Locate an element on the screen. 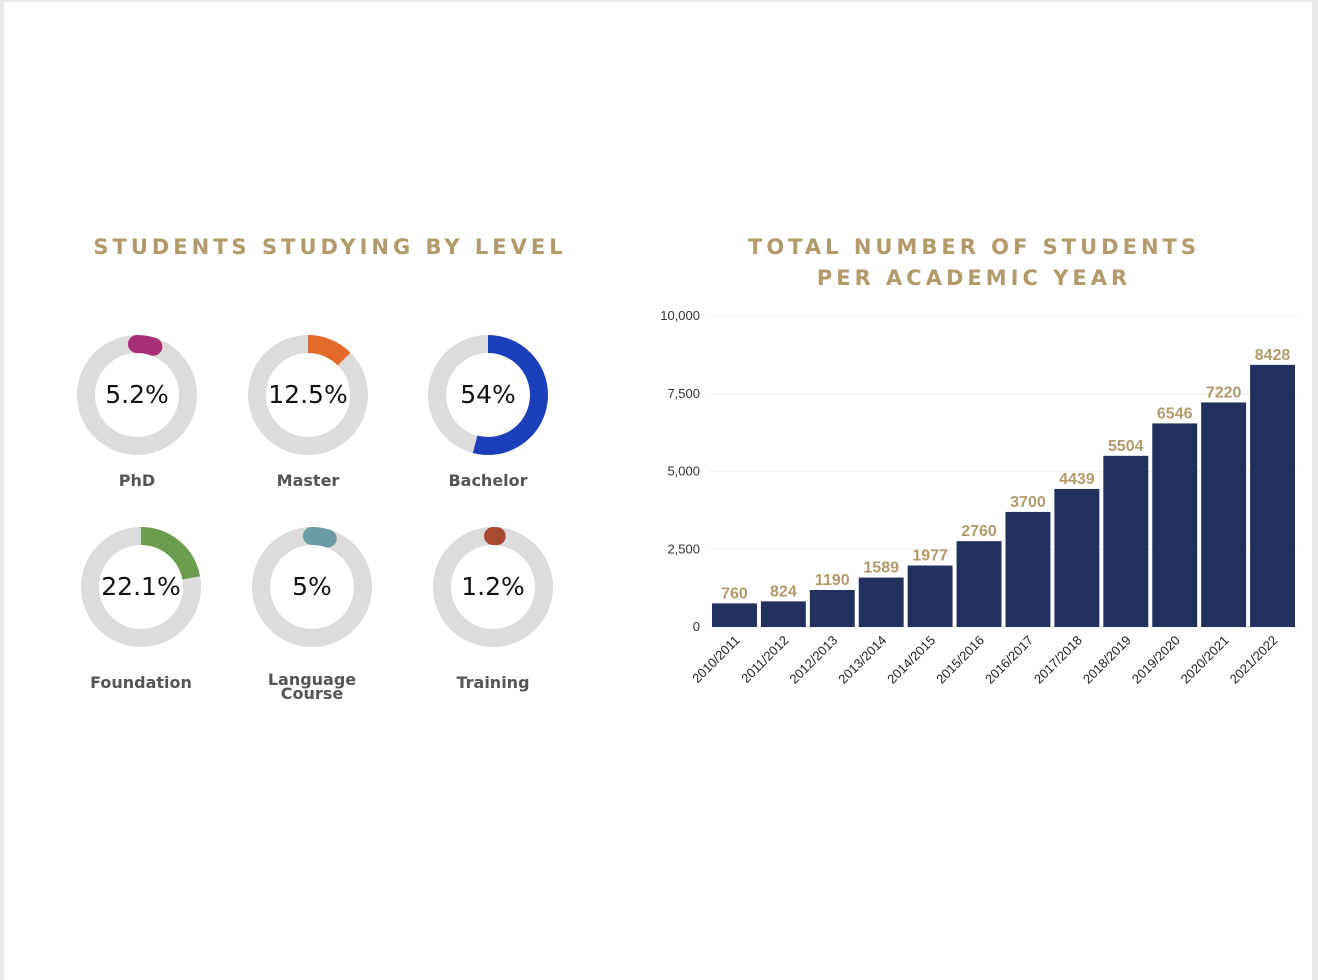 This screenshot has height=980, width=1318. donut-training-percent: 1.2% is located at coordinates (493, 586).